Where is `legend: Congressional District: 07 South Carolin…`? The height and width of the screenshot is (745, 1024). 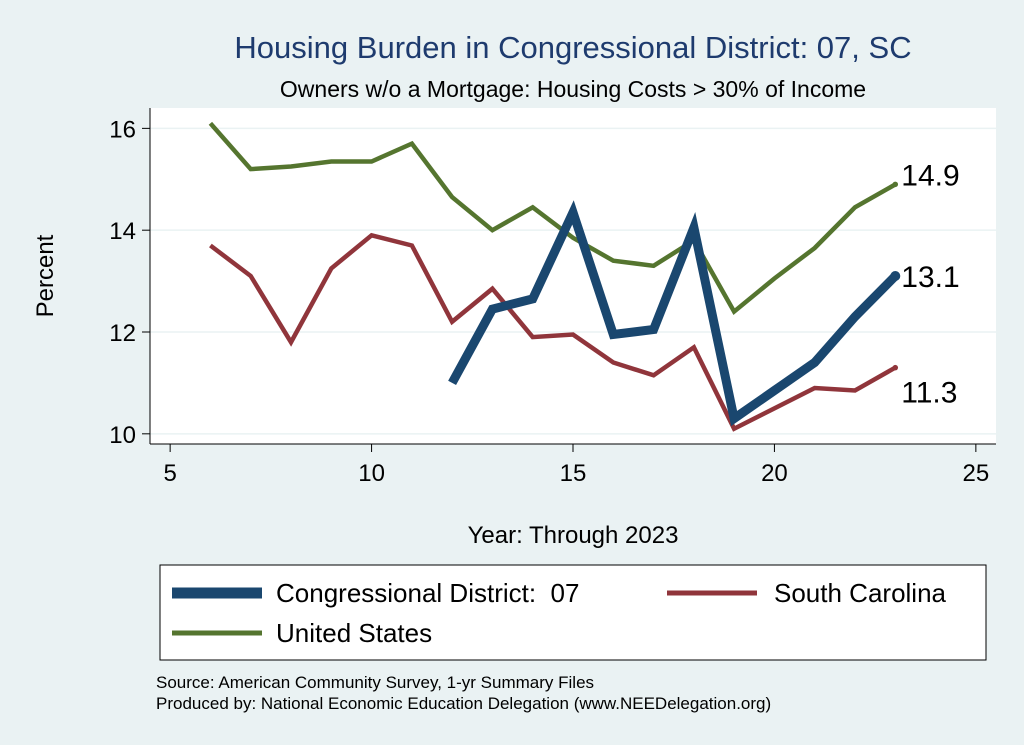
legend: Congressional District: 07 South Carolin… is located at coordinates (573, 612).